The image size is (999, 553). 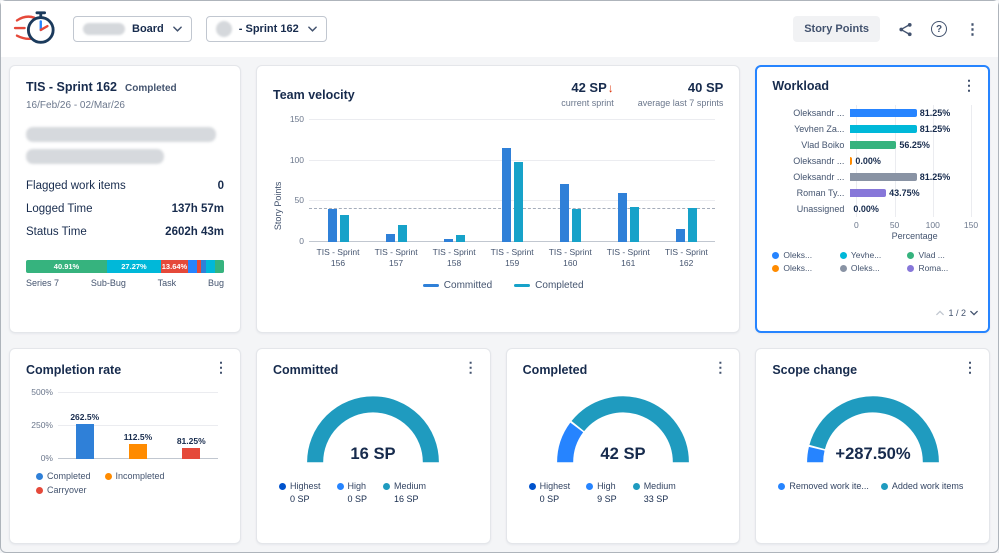 I want to click on gauge-segment, so click(x=874, y=429).